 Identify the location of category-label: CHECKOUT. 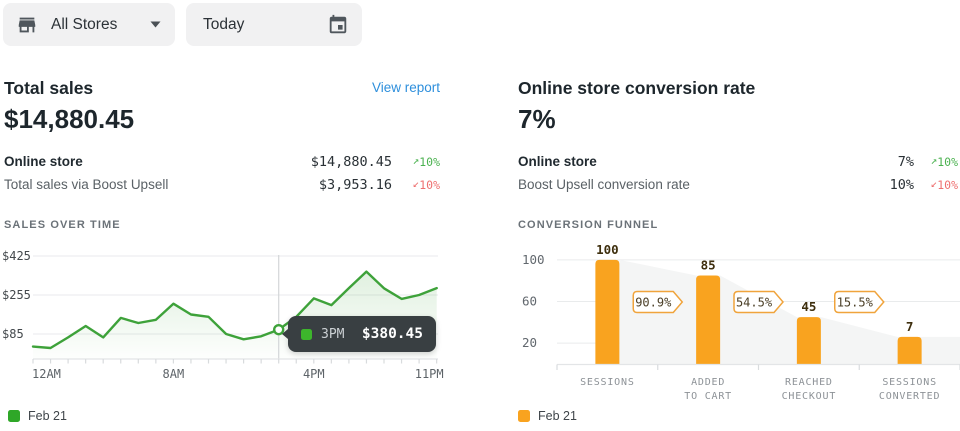
(809, 396).